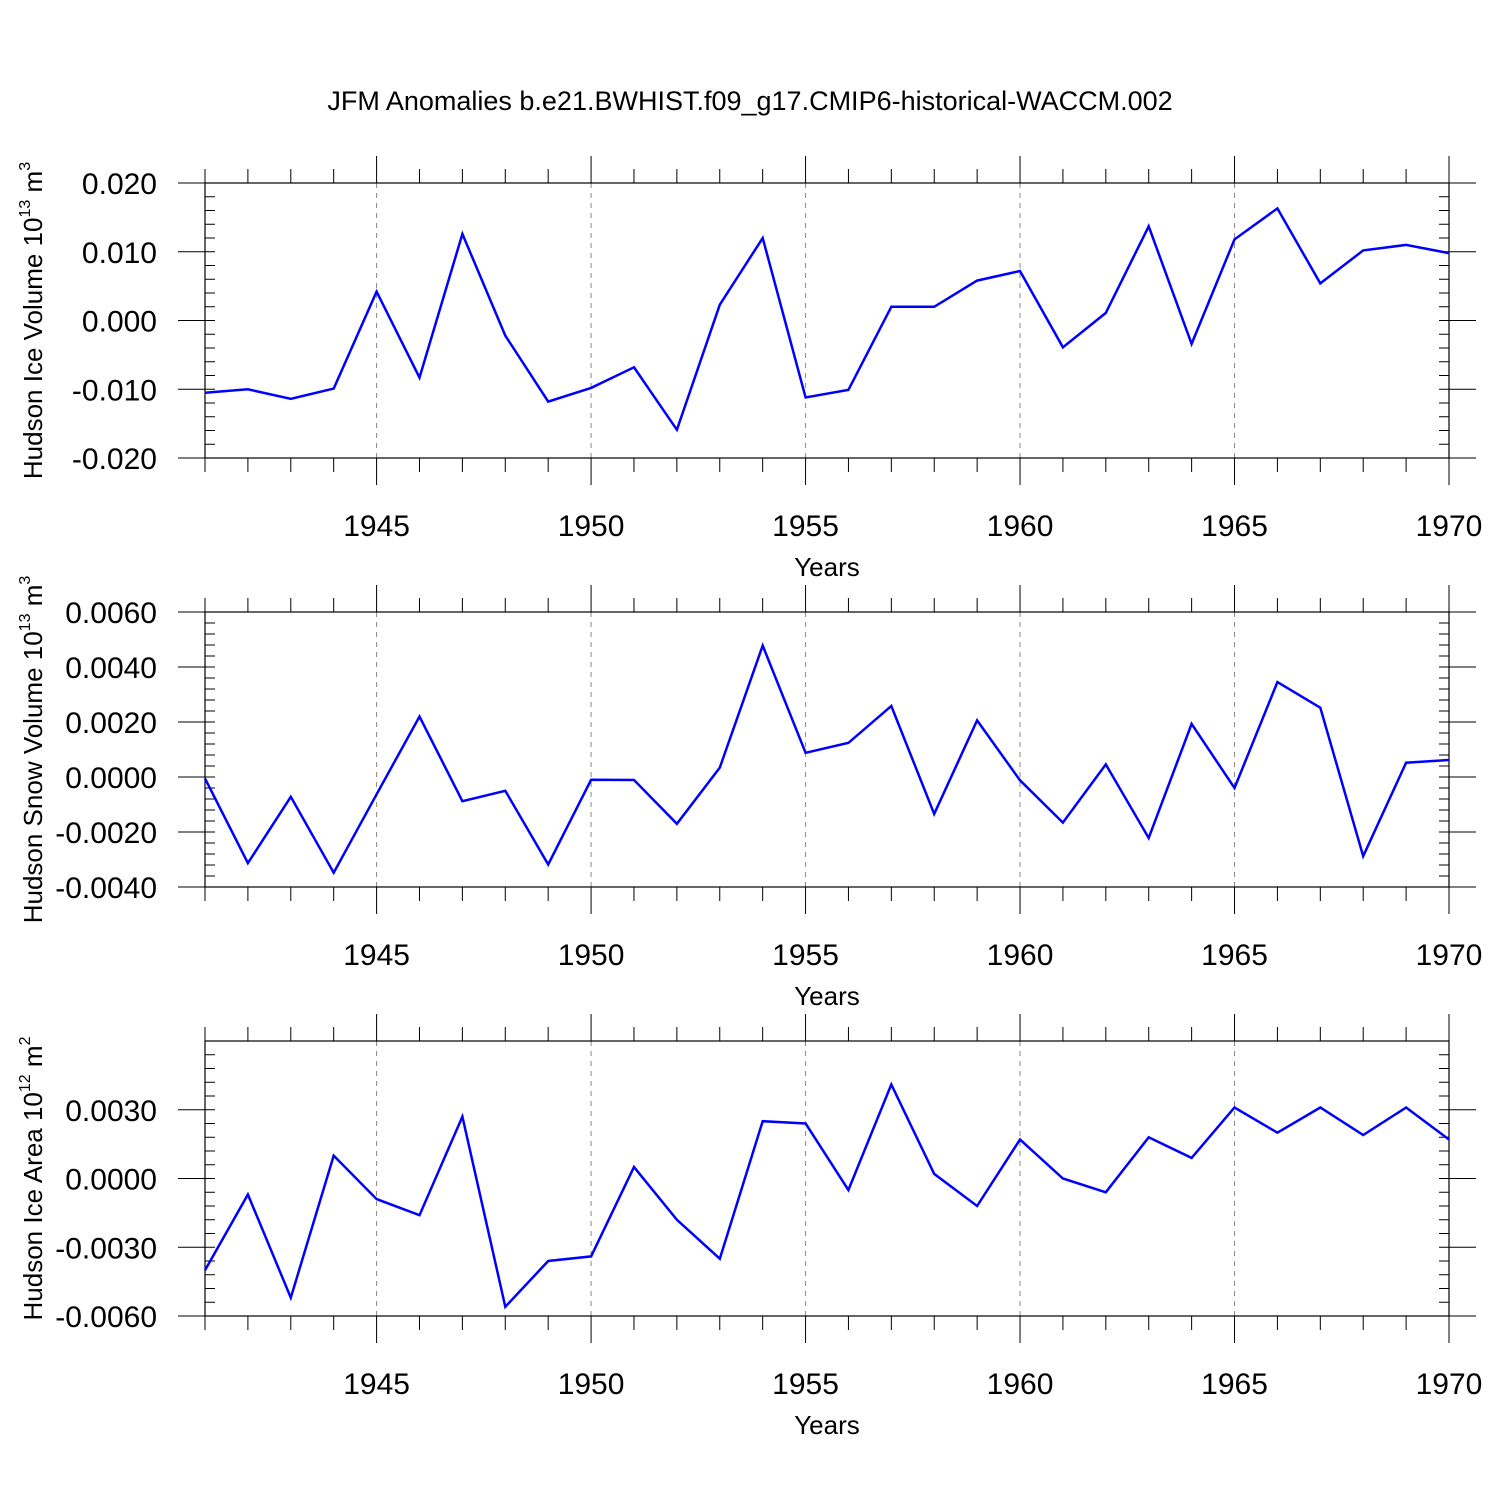  What do you see at coordinates (119, 253) in the screenshot?
I see `y-tick-label: 0.010` at bounding box center [119, 253].